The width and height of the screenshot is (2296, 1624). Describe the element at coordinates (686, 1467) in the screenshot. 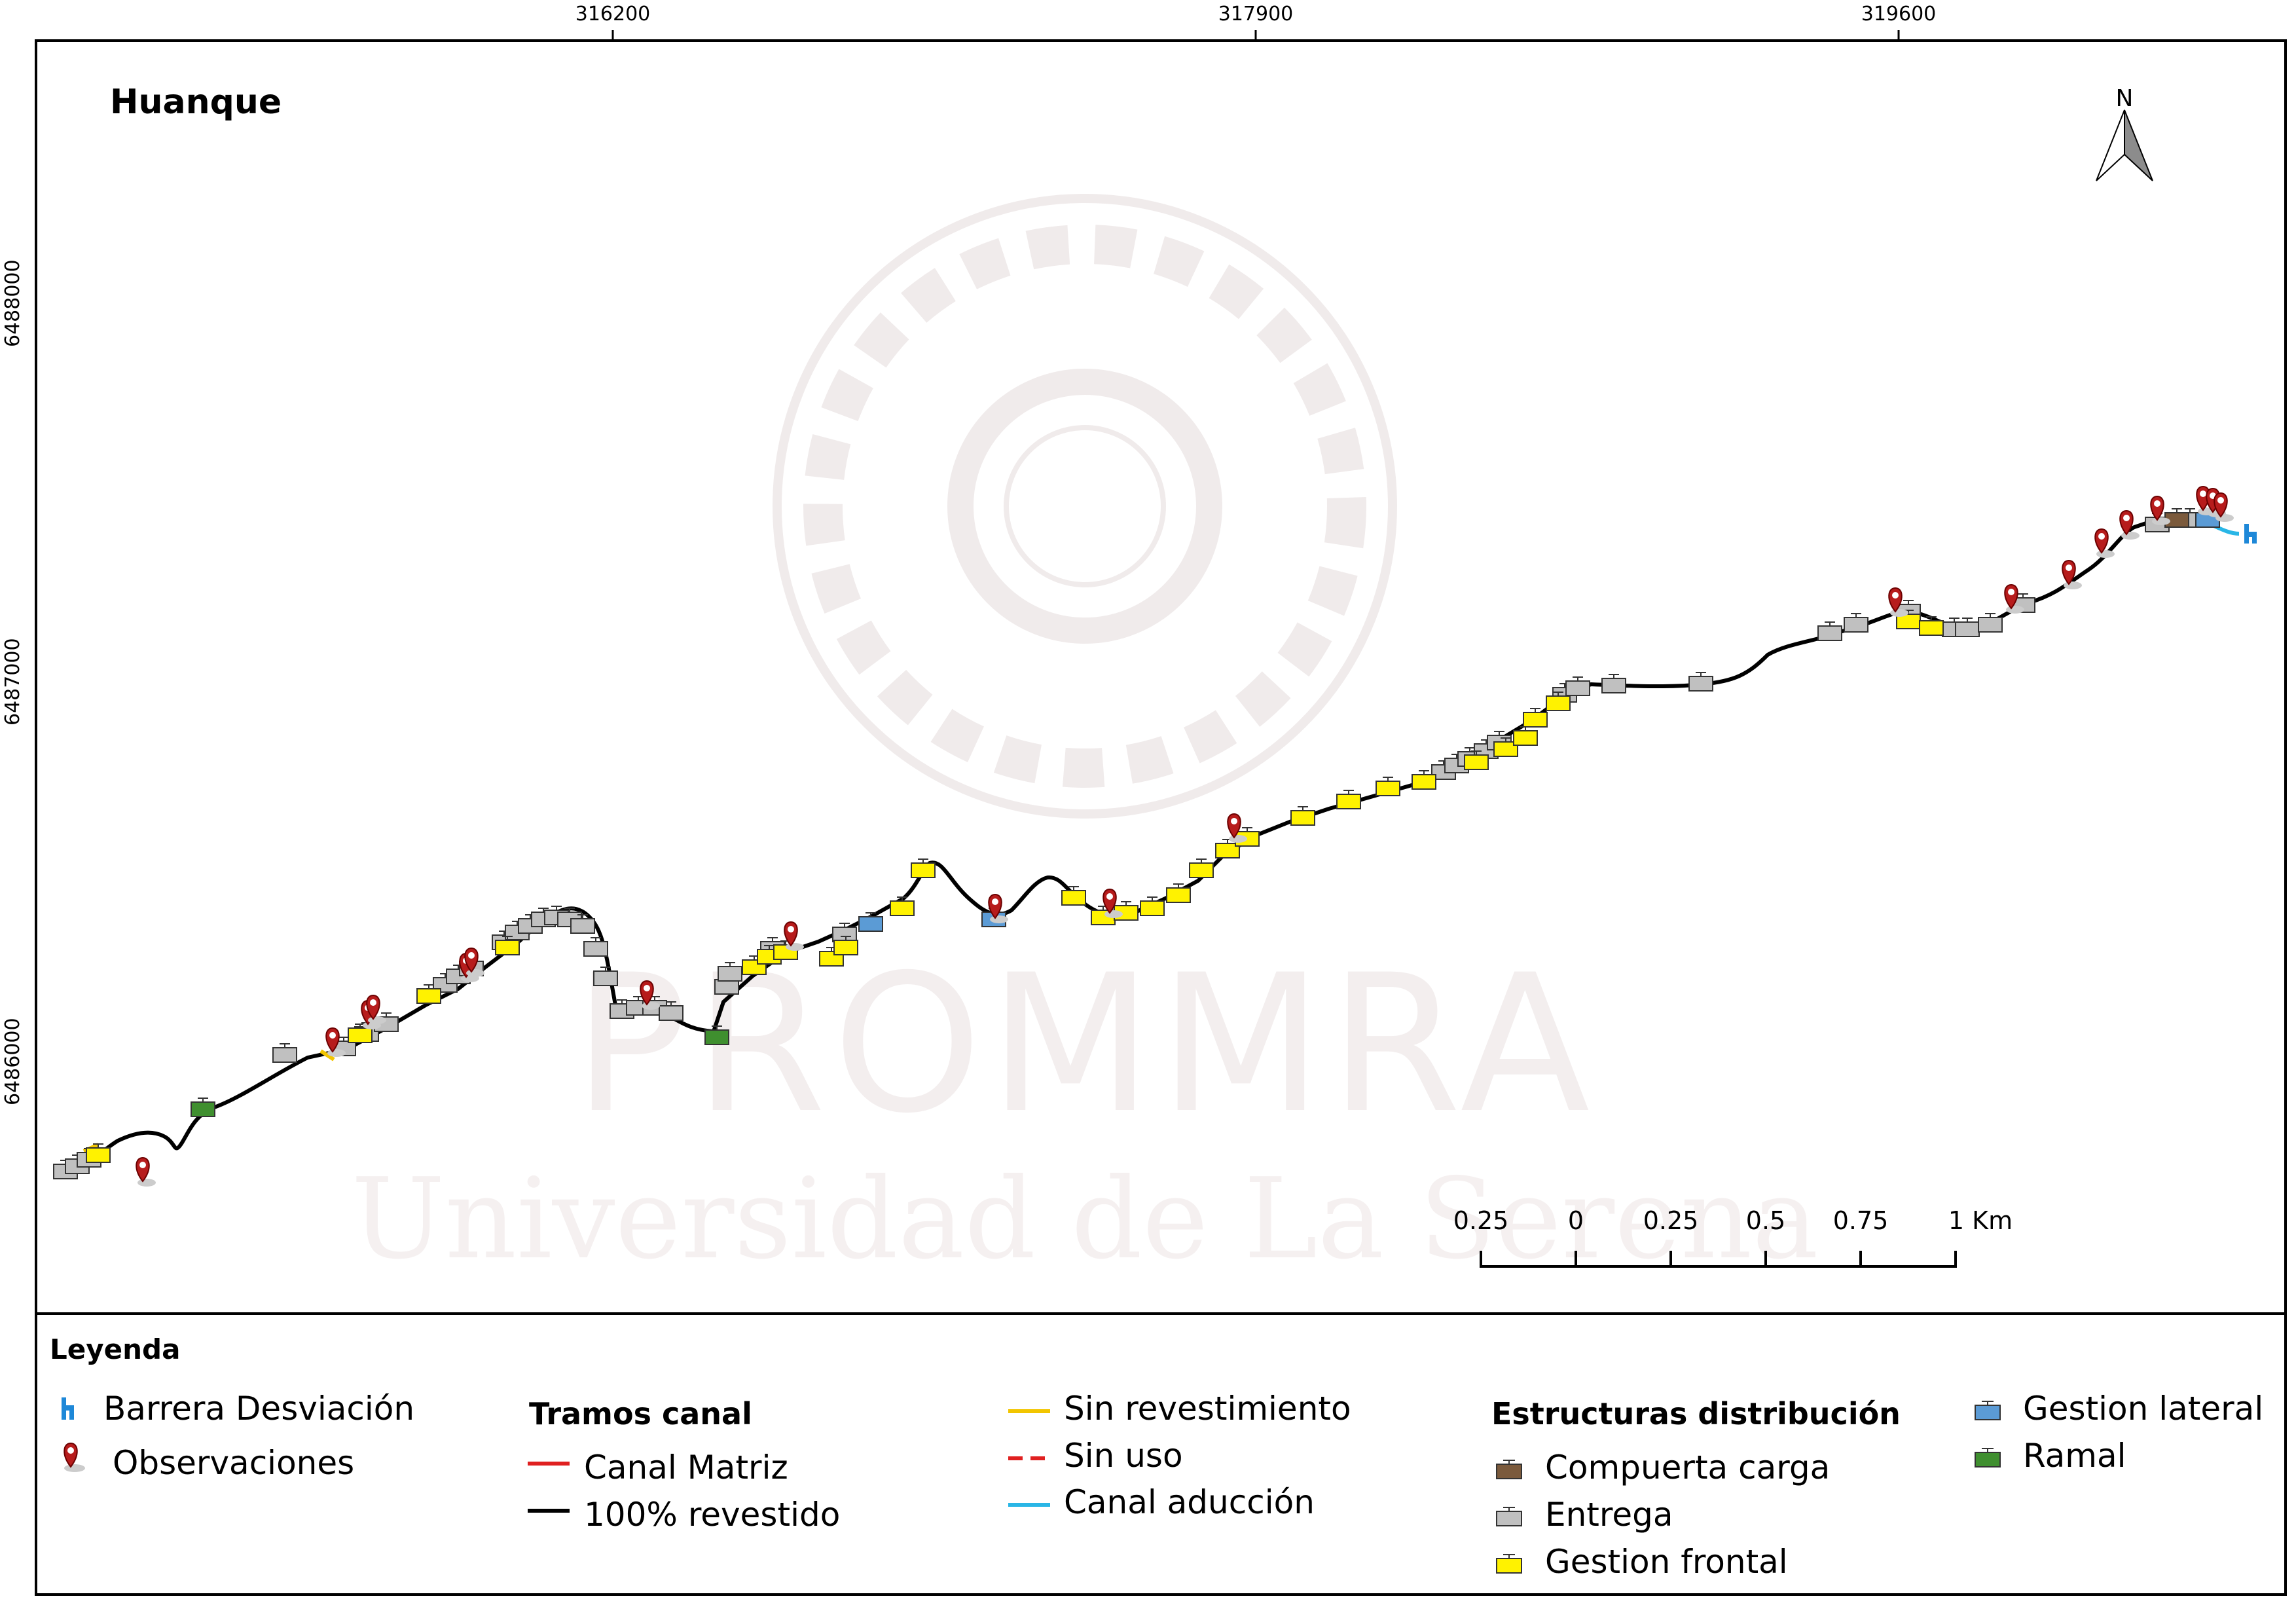

I see `legend-canal-matriz: Canal Matriz` at that location.